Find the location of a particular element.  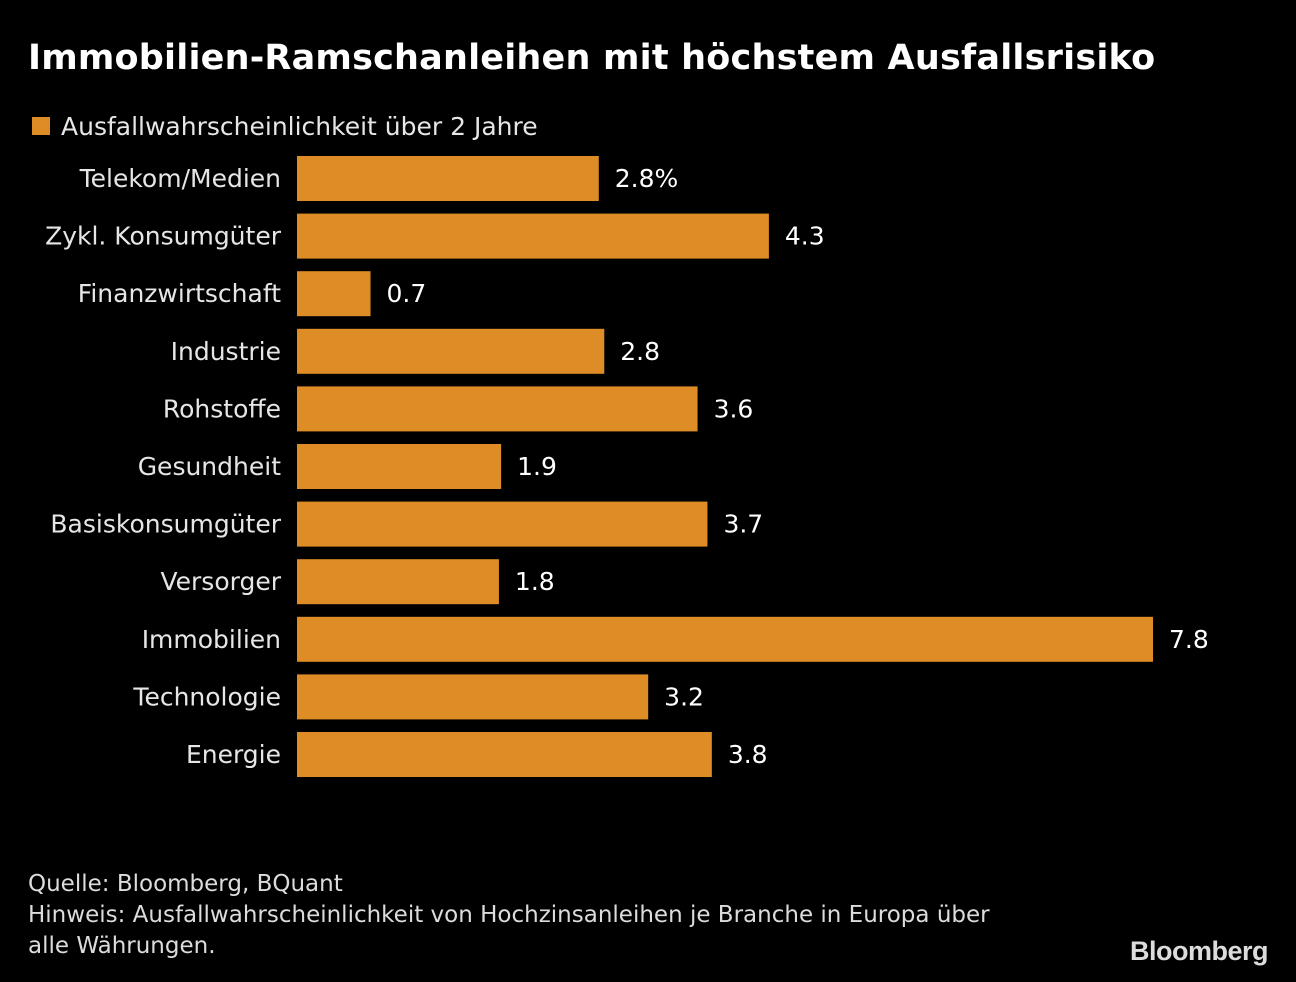

value-label: 3.7 is located at coordinates (743, 524).